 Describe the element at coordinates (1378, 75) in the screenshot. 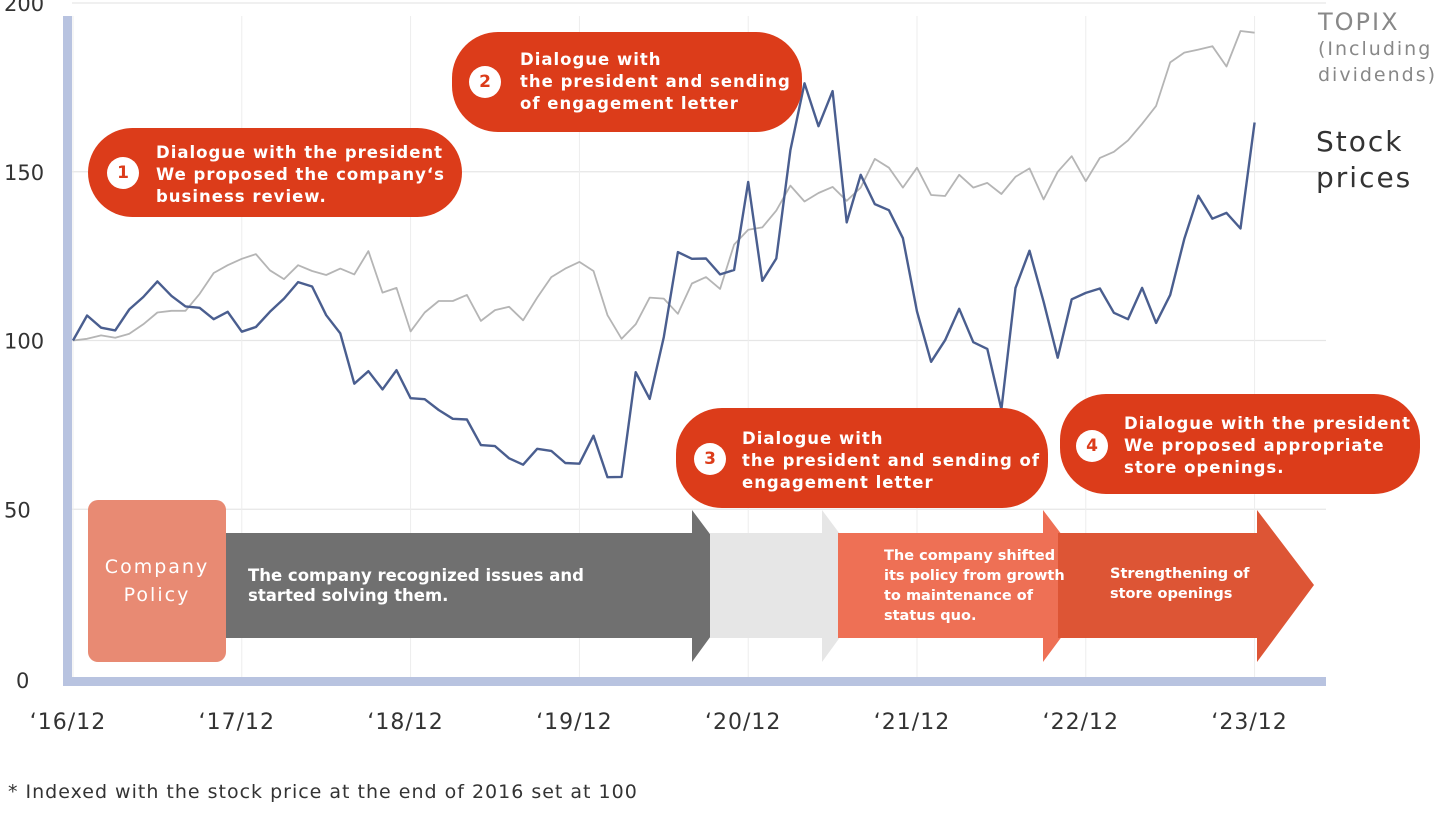

I see `legend-topix-sub2: dividends)` at that location.